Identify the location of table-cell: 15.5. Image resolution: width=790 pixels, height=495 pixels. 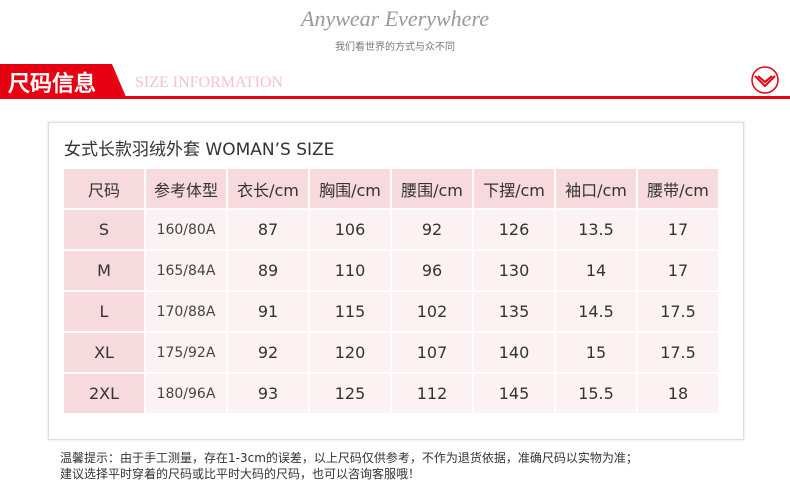
(596, 393).